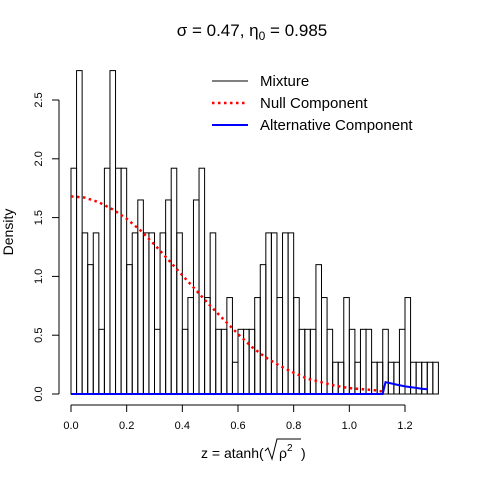  Describe the element at coordinates (39, 276) in the screenshot. I see `y-tick-label: 1.0` at that location.